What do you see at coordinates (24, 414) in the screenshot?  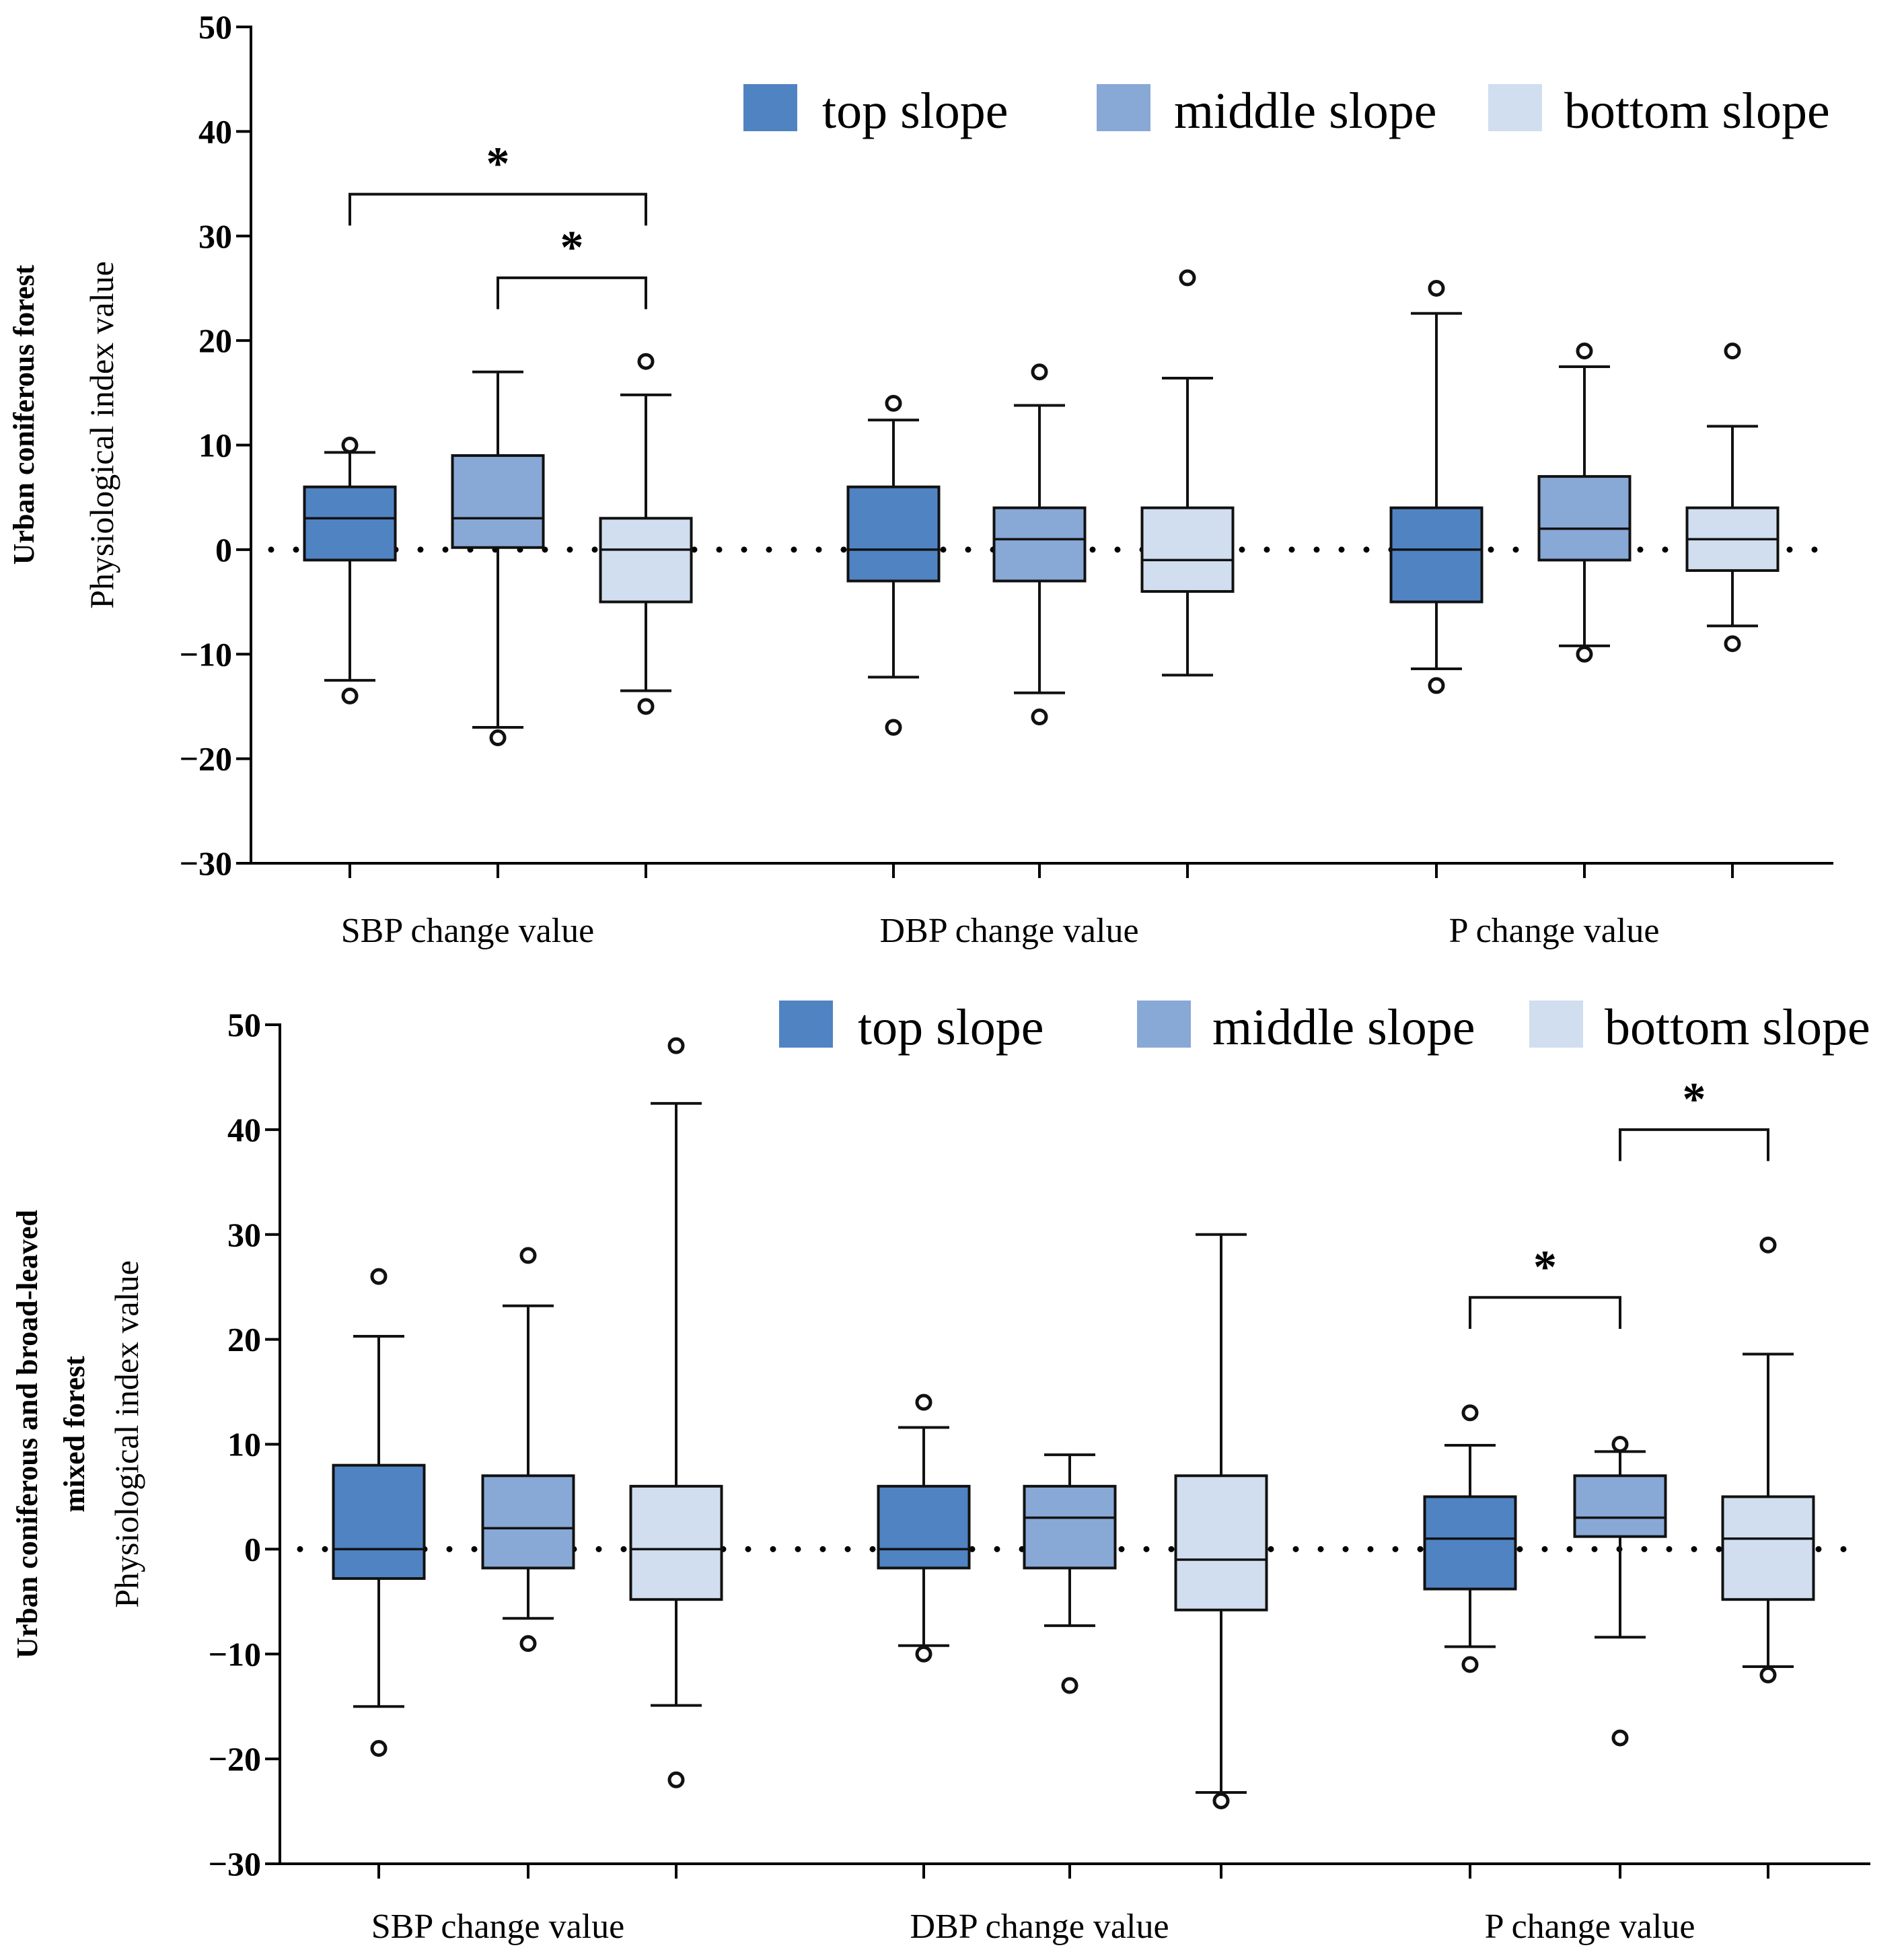 I see `panel-title: Urban coniferous forest` at bounding box center [24, 414].